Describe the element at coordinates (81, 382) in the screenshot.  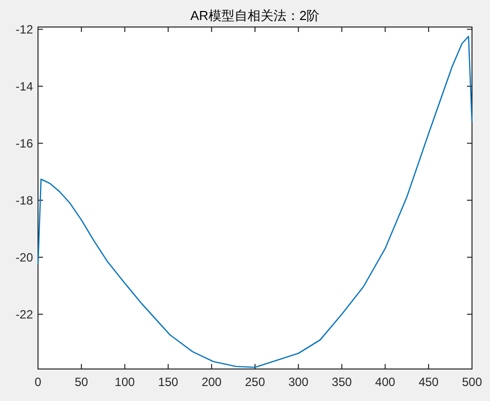
I see `x-tick-label: 50` at that location.